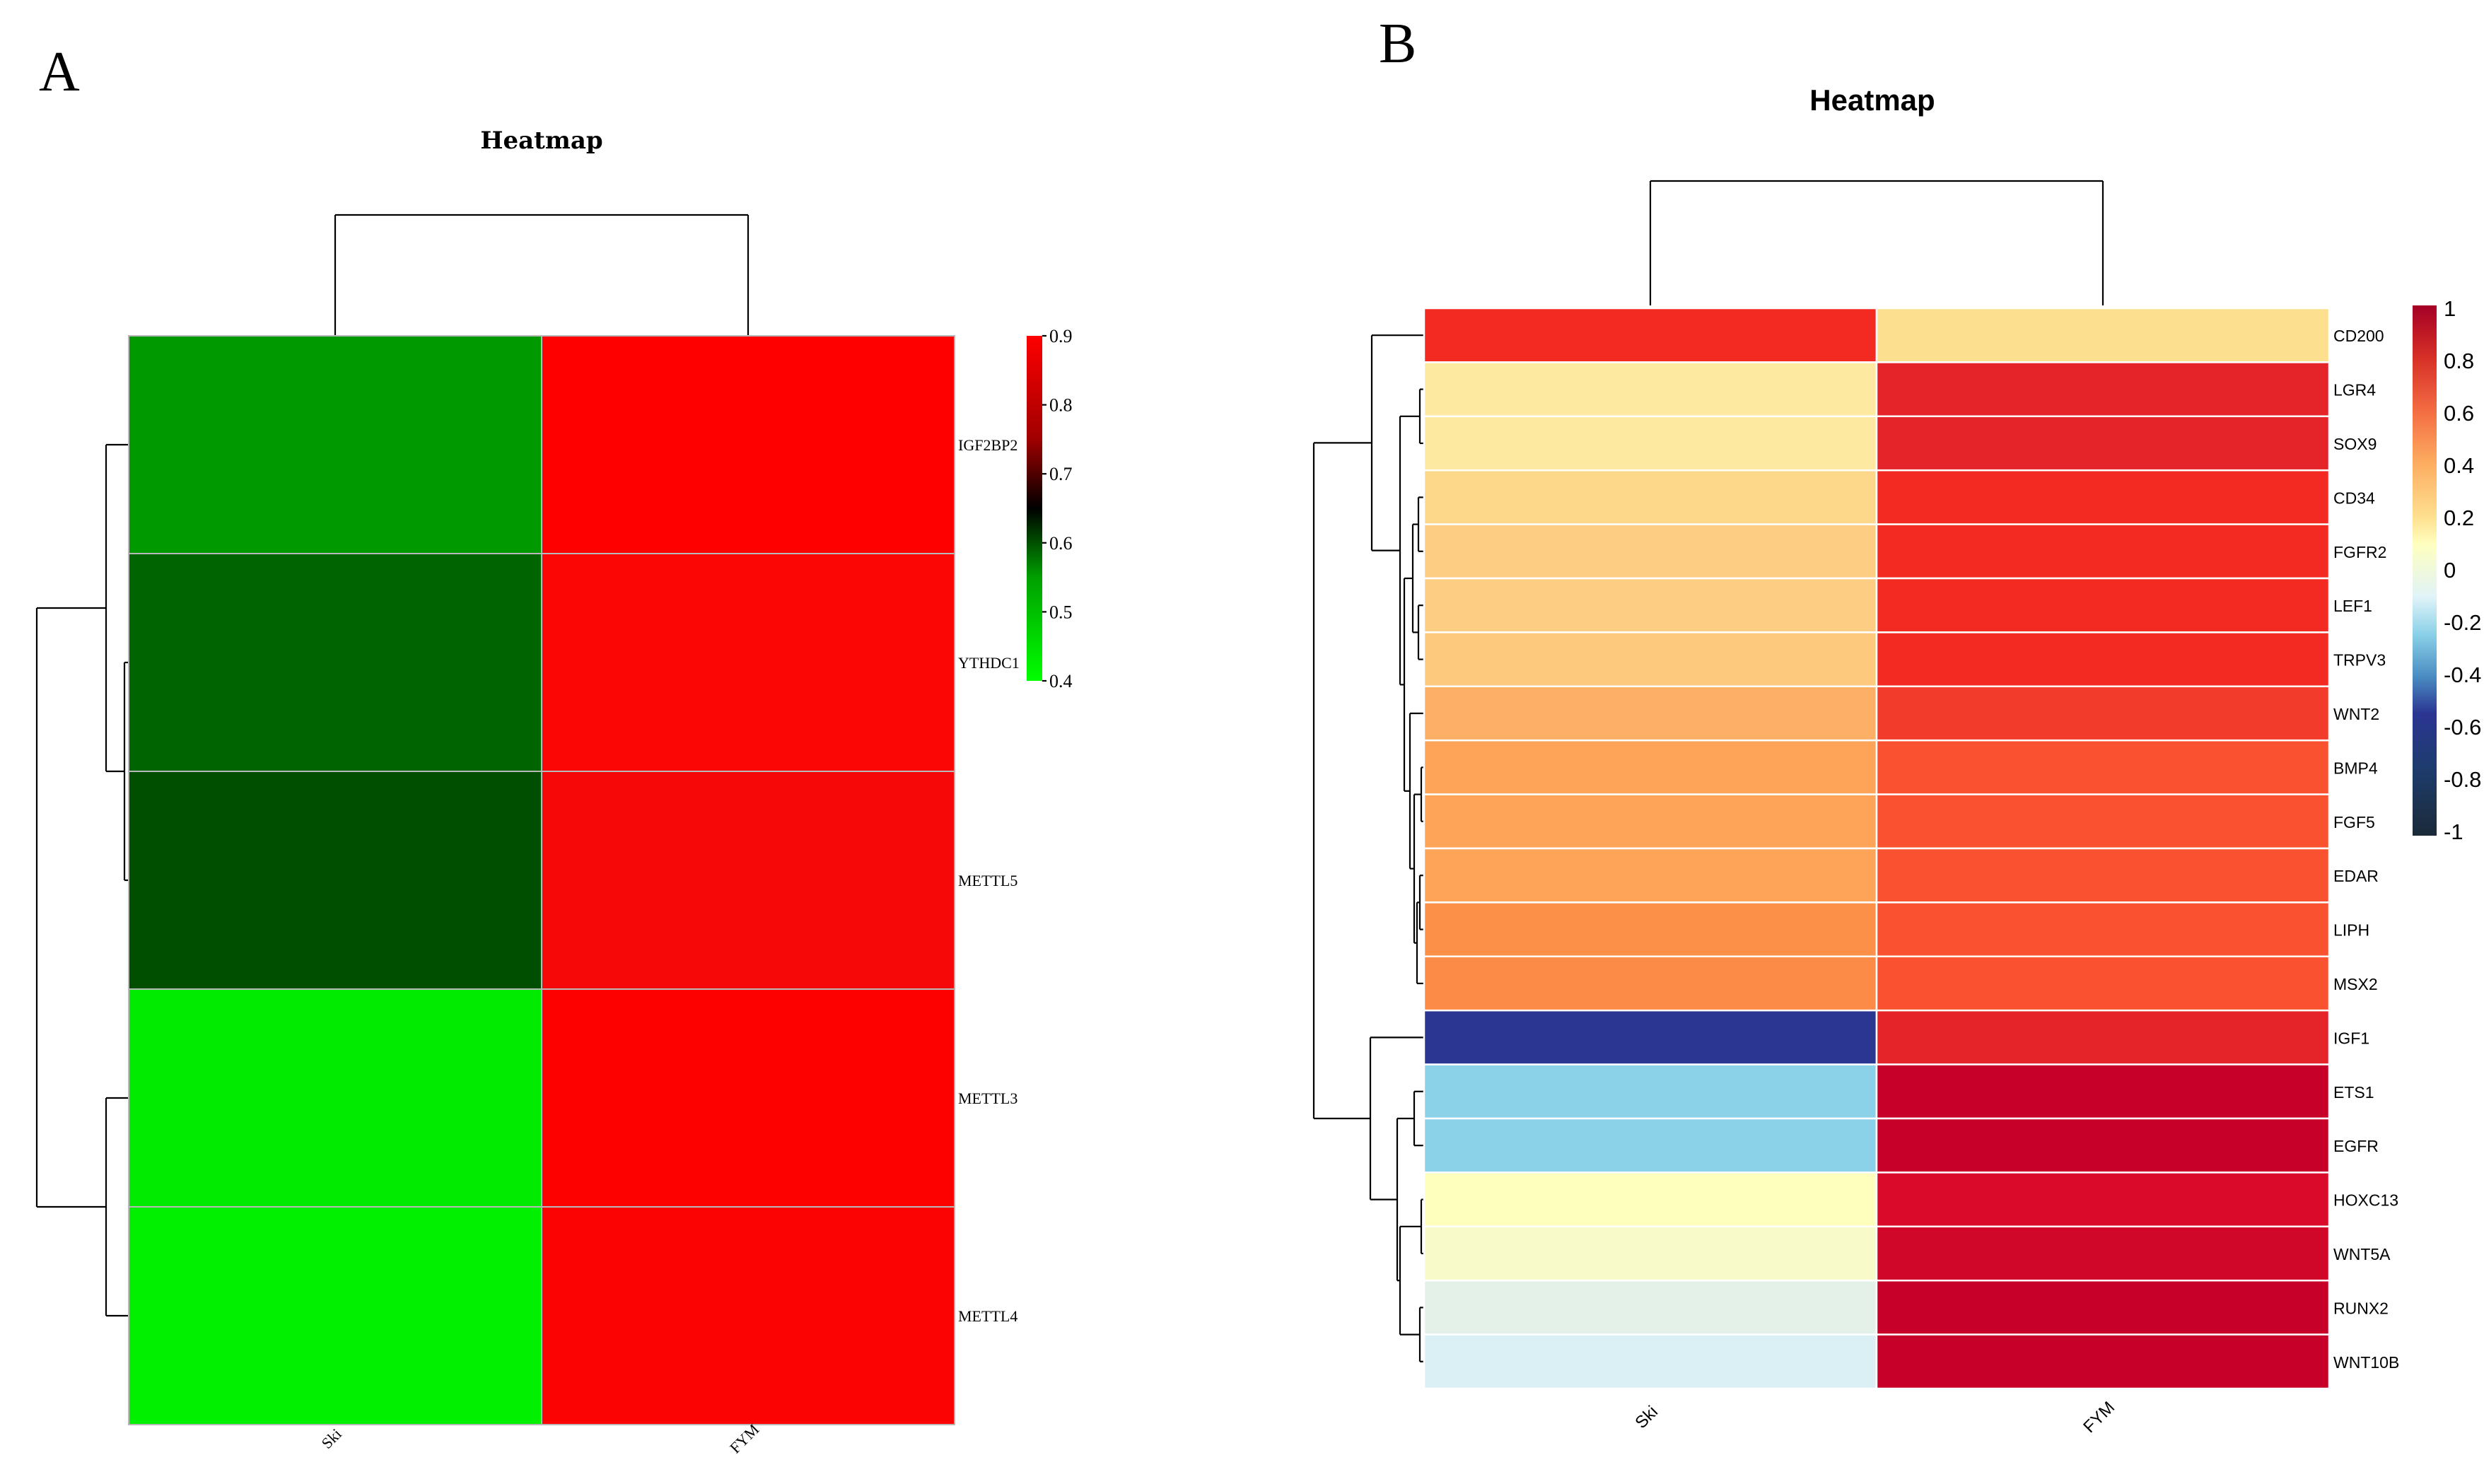 Image resolution: width=2484 pixels, height=1484 pixels. What do you see at coordinates (2462, 779) in the screenshot?
I see `heatmap-b-legend-tick-label: -0.8` at bounding box center [2462, 779].